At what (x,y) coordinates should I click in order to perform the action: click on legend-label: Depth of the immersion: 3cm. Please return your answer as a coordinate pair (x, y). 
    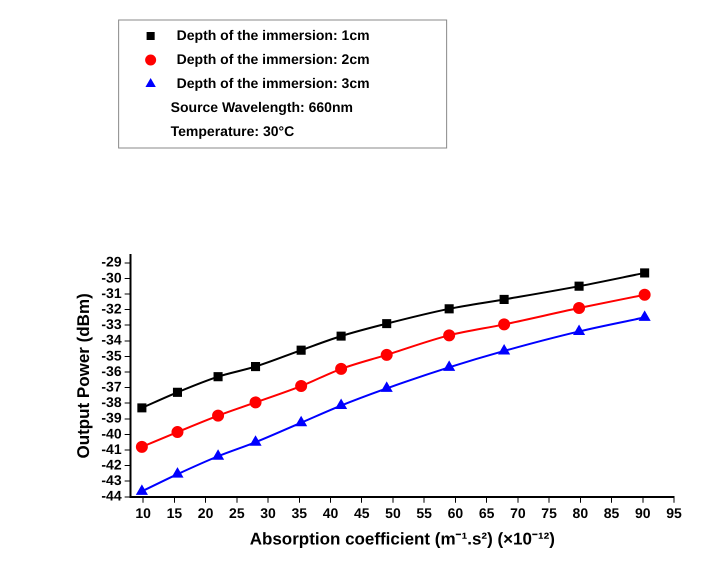
    Looking at the image, I should click on (273, 82).